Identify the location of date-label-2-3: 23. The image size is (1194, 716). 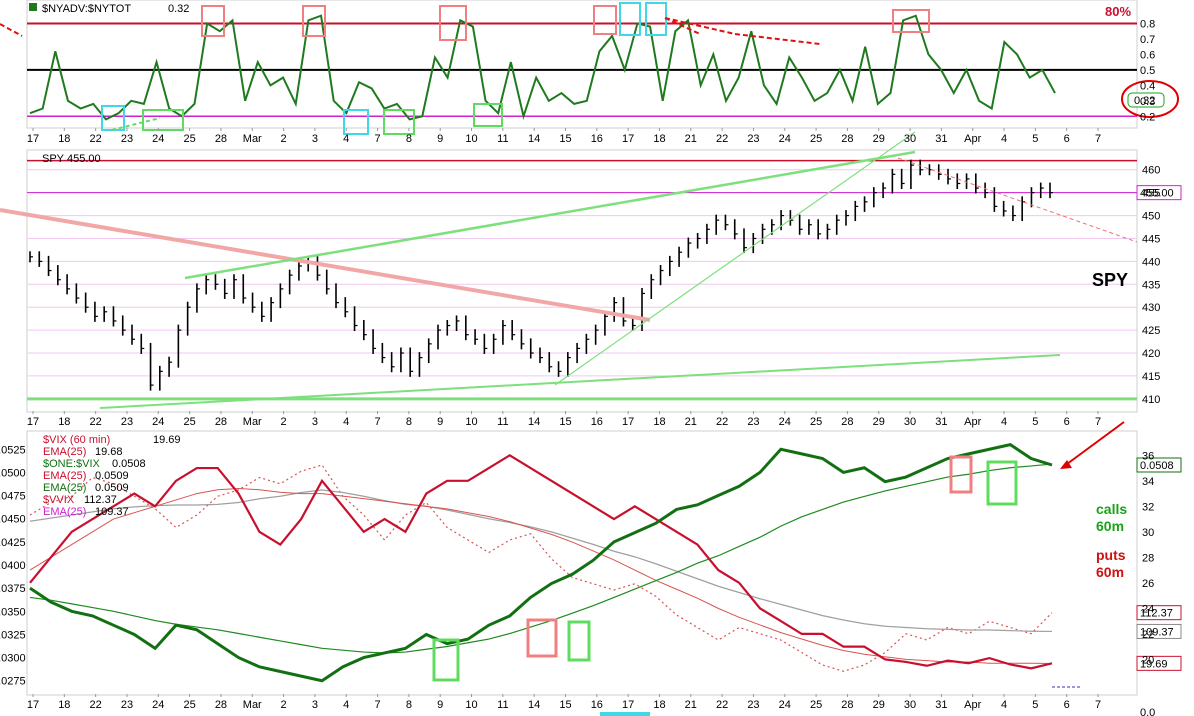
(127, 705).